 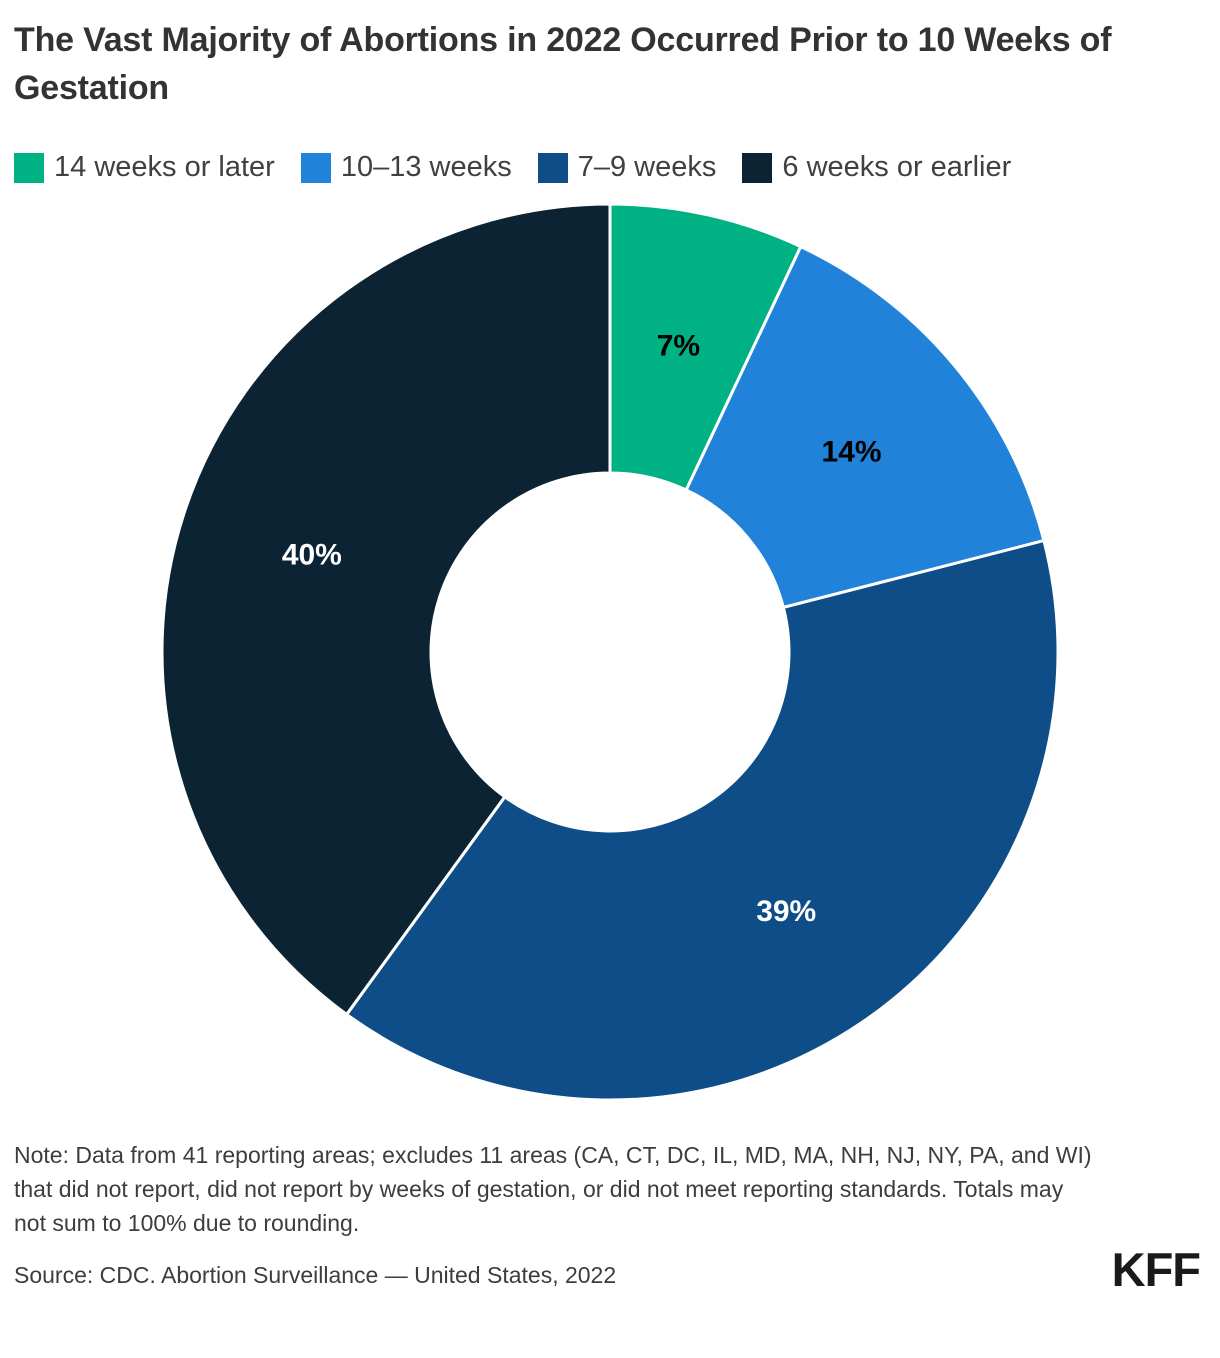 I want to click on legend-item: 10–13 weeks, so click(x=406, y=167).